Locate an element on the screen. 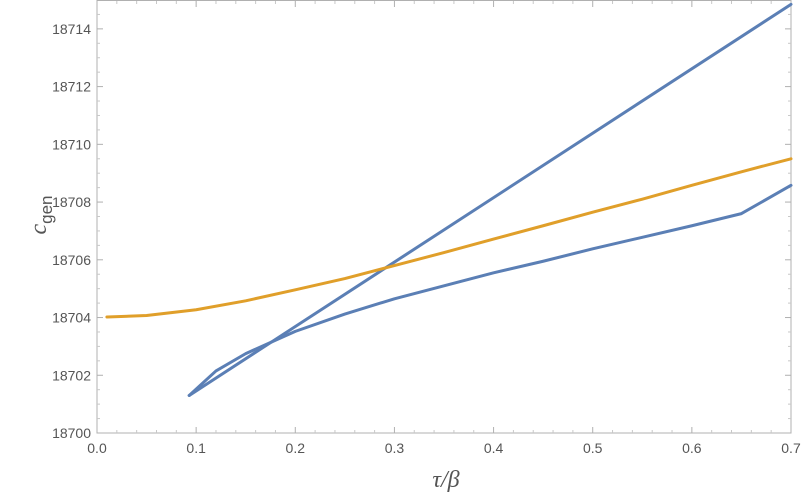 The width and height of the screenshot is (802, 492). y-axis-title: cgen is located at coordinates (41, 214).